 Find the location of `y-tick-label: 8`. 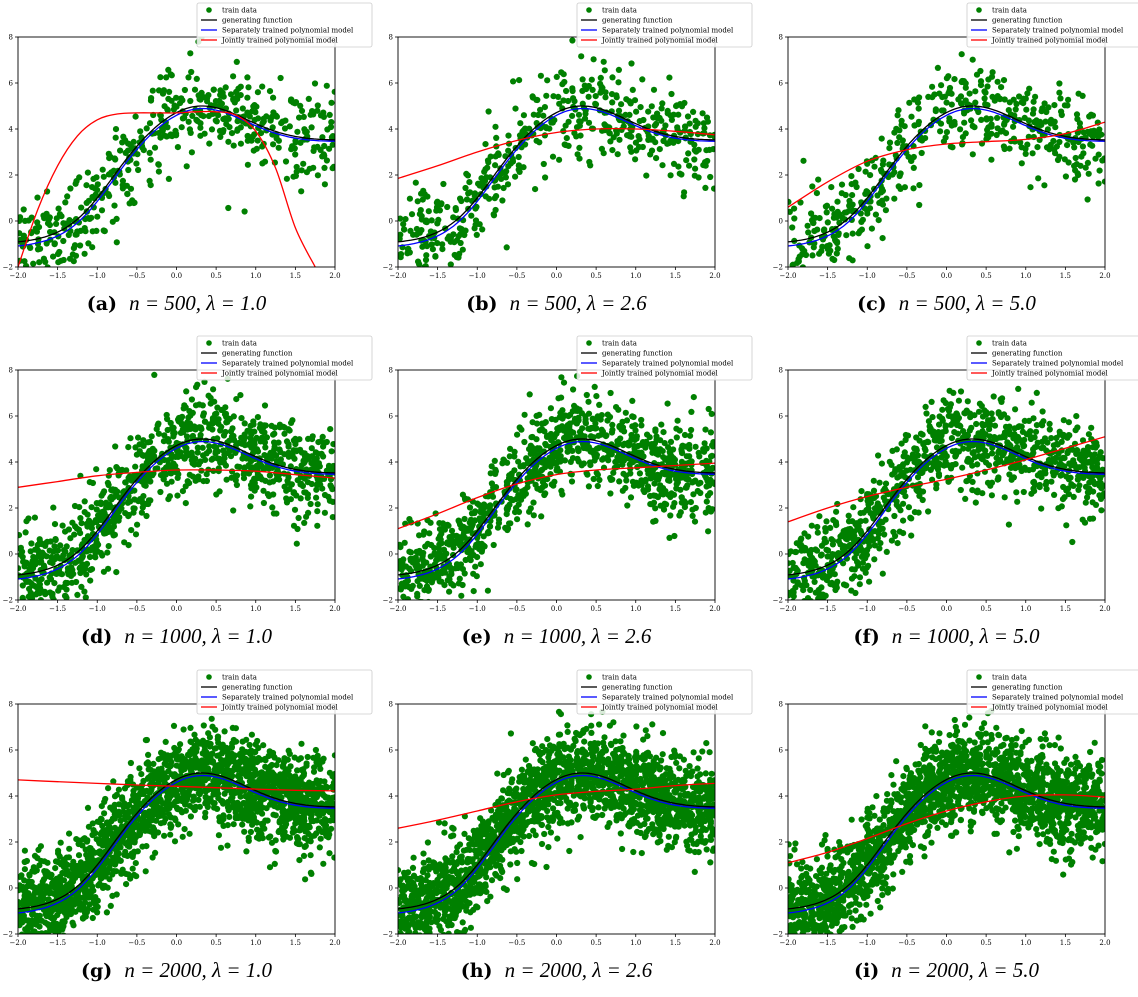

y-tick-label: 8 is located at coordinates (11, 38).